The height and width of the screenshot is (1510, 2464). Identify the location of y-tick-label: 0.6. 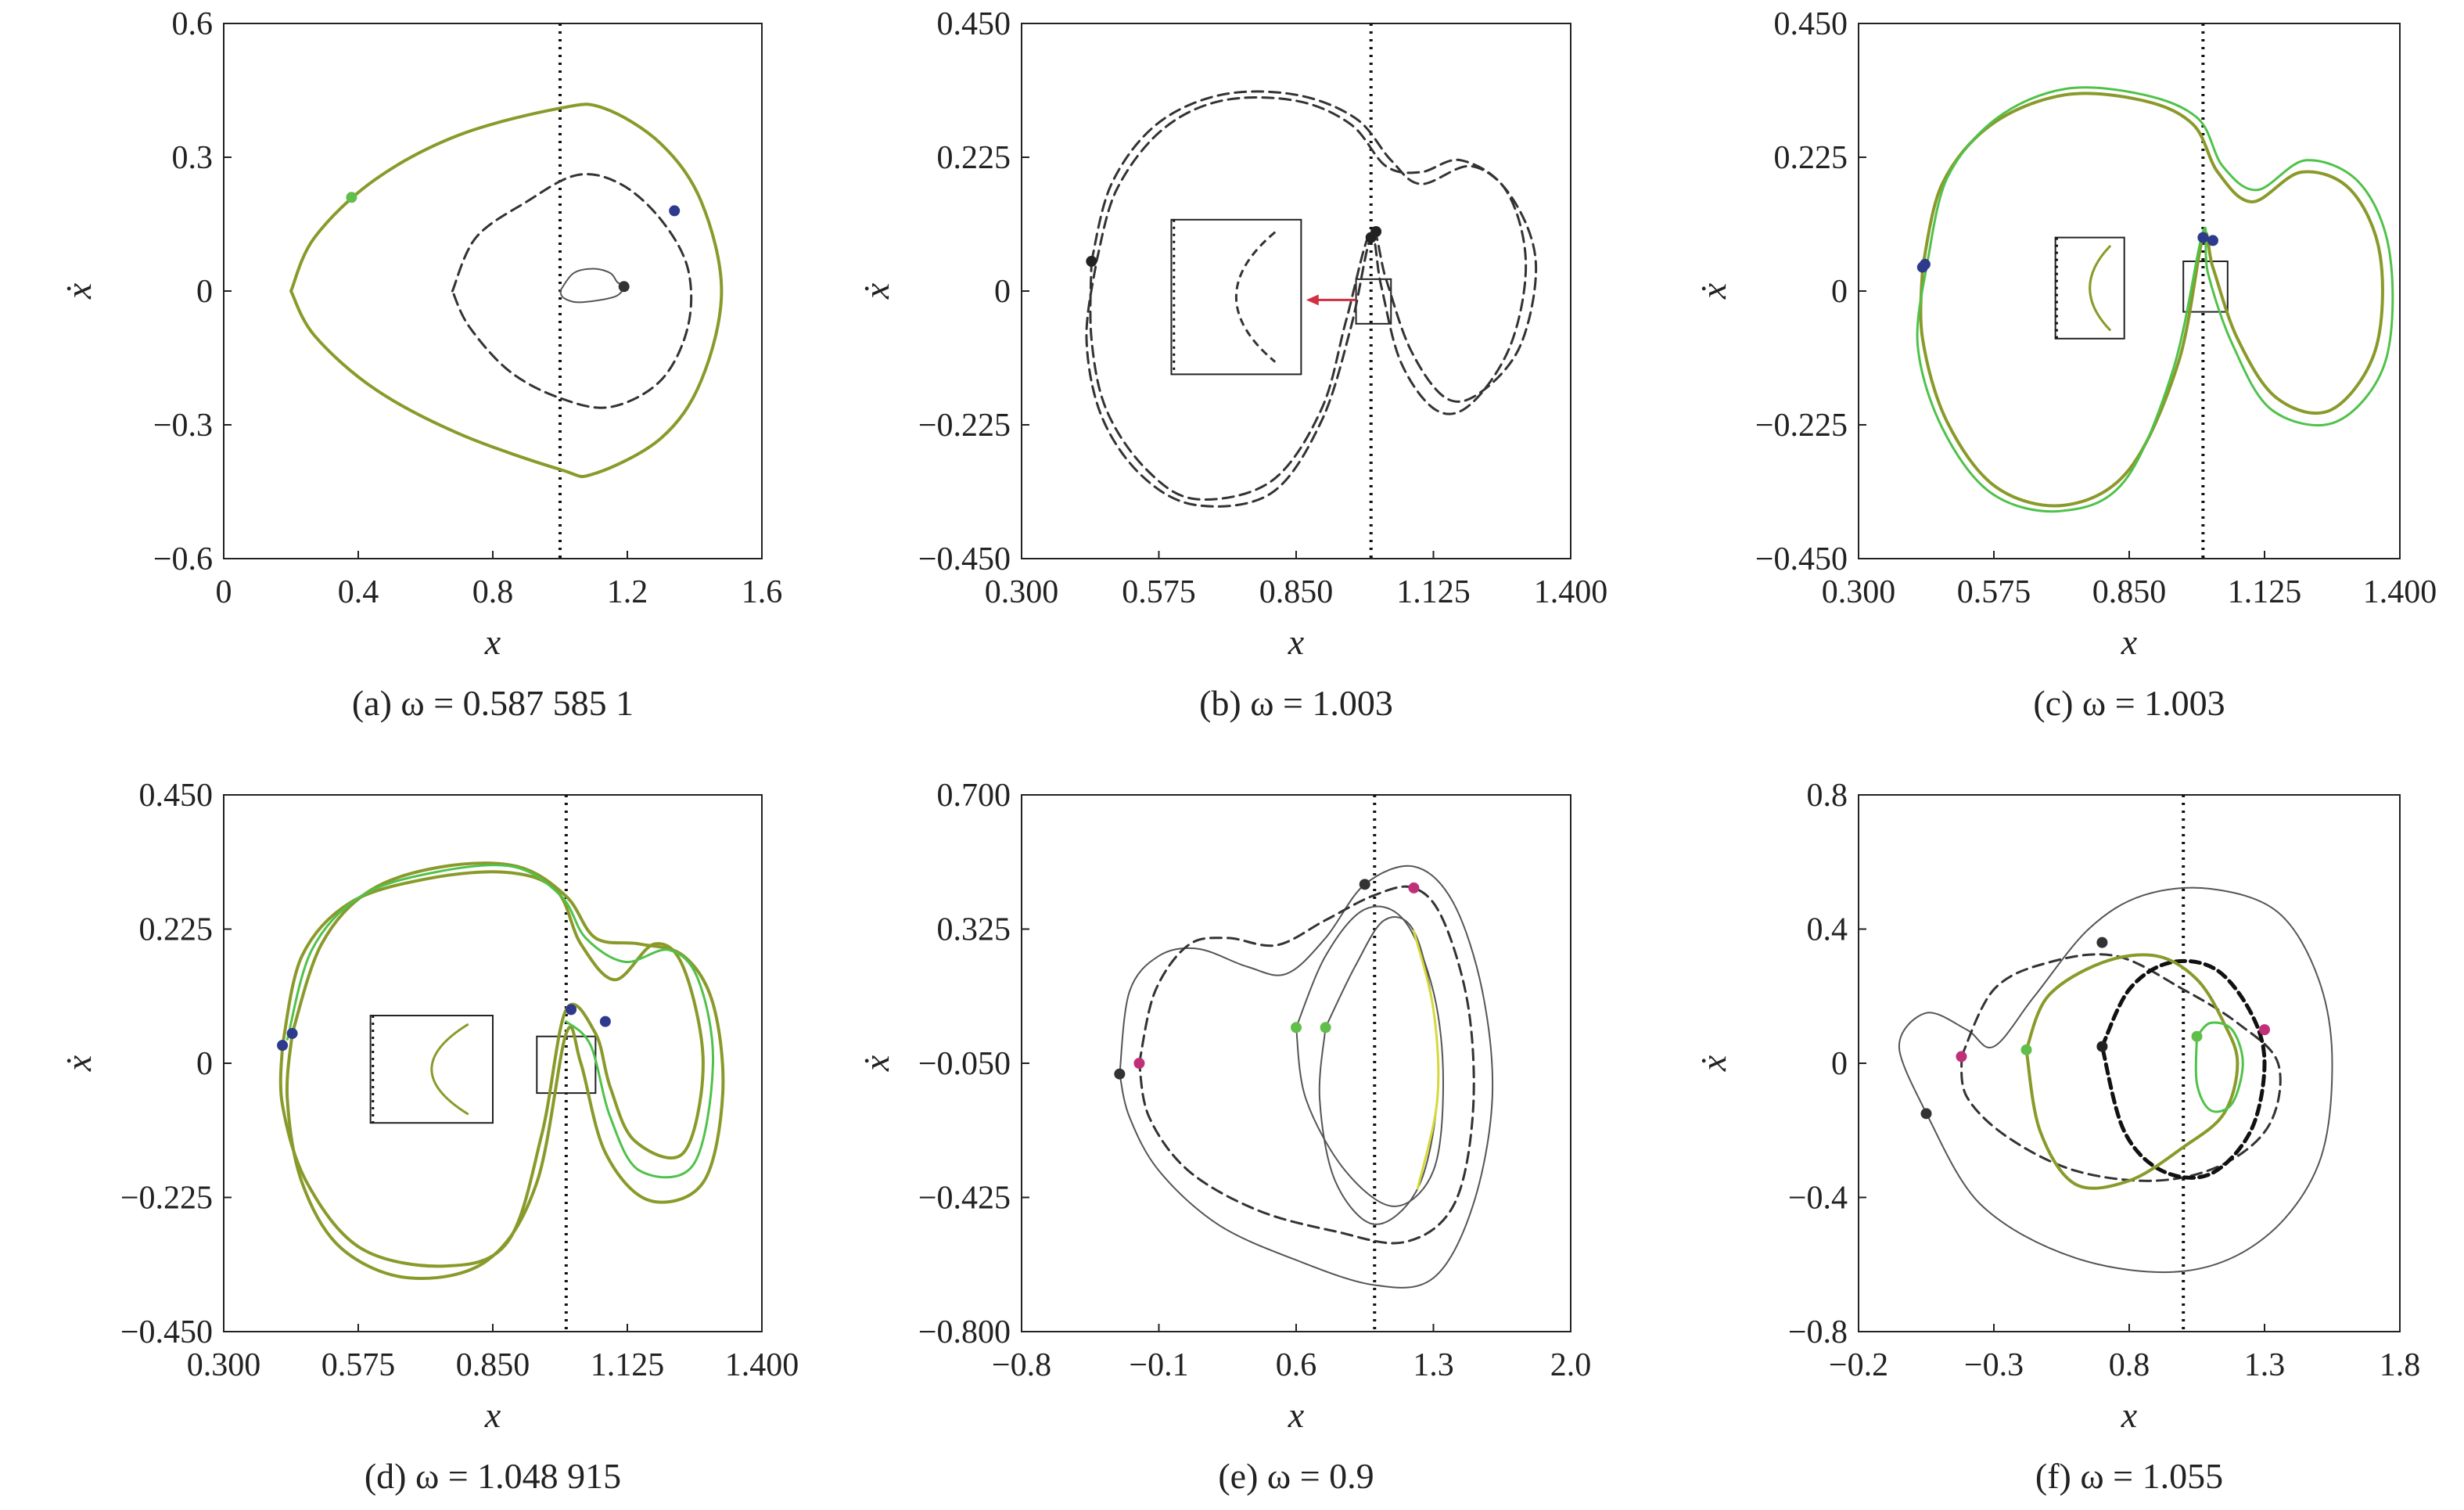
(193, 24).